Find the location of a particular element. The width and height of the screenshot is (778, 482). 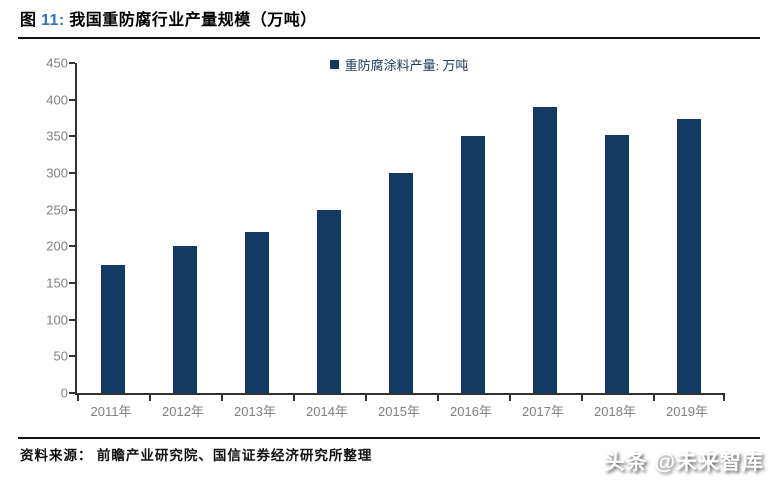

x-tick-label: 2017年 is located at coordinates (543, 411).